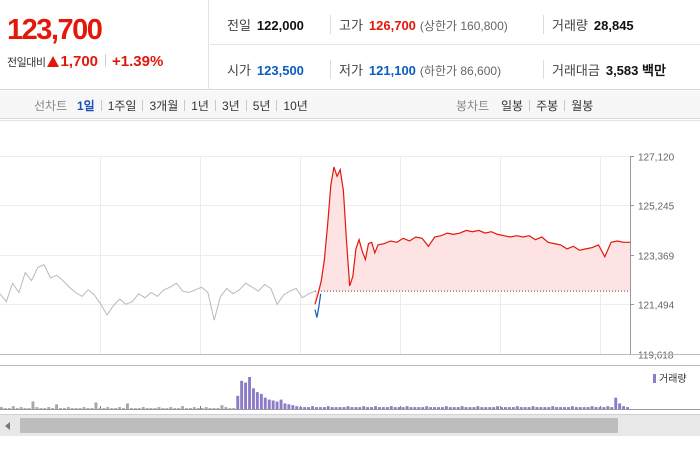 This screenshot has height=450, width=700. I want to click on chart-scrollbar, so click(350, 425).